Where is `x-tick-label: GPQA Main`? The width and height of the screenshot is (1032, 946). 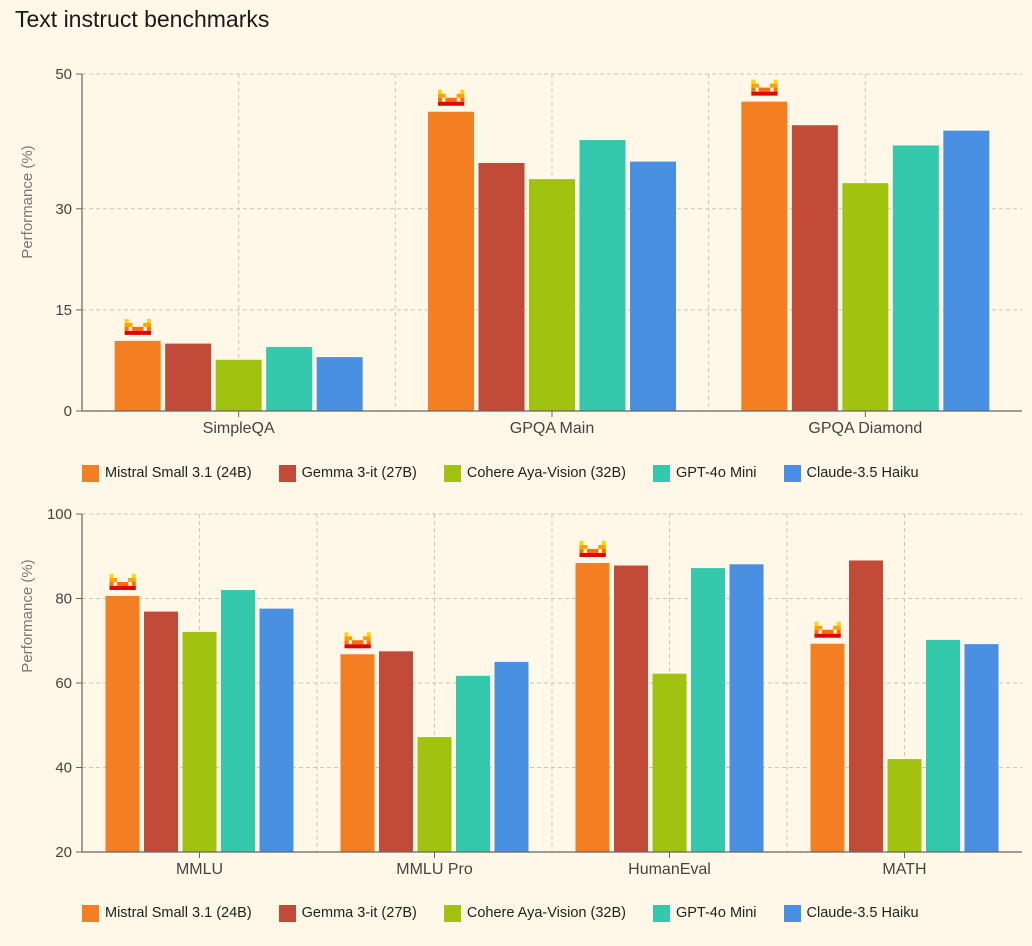 x-tick-label: GPQA Main is located at coordinates (552, 428).